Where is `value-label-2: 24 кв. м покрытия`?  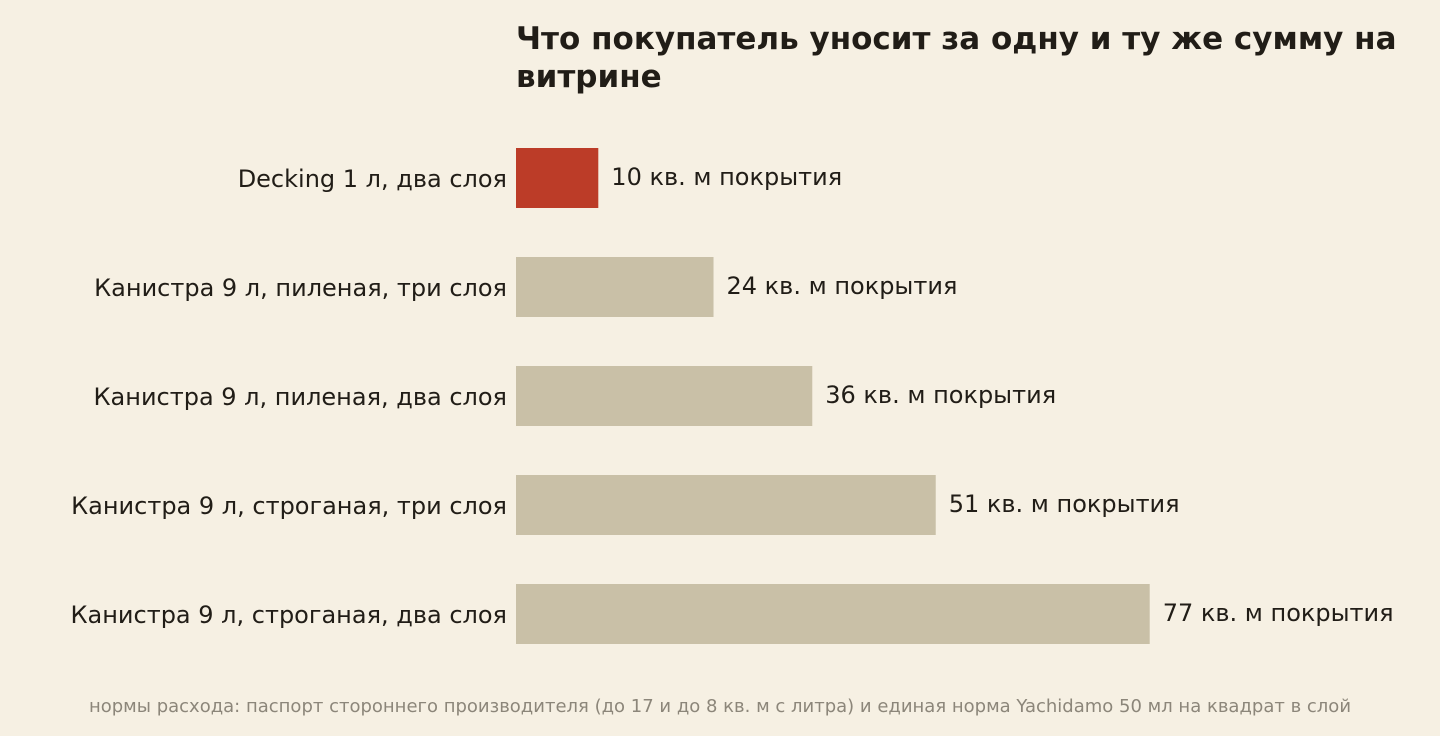 value-label-2: 24 кв. м покрытия is located at coordinates (842, 286).